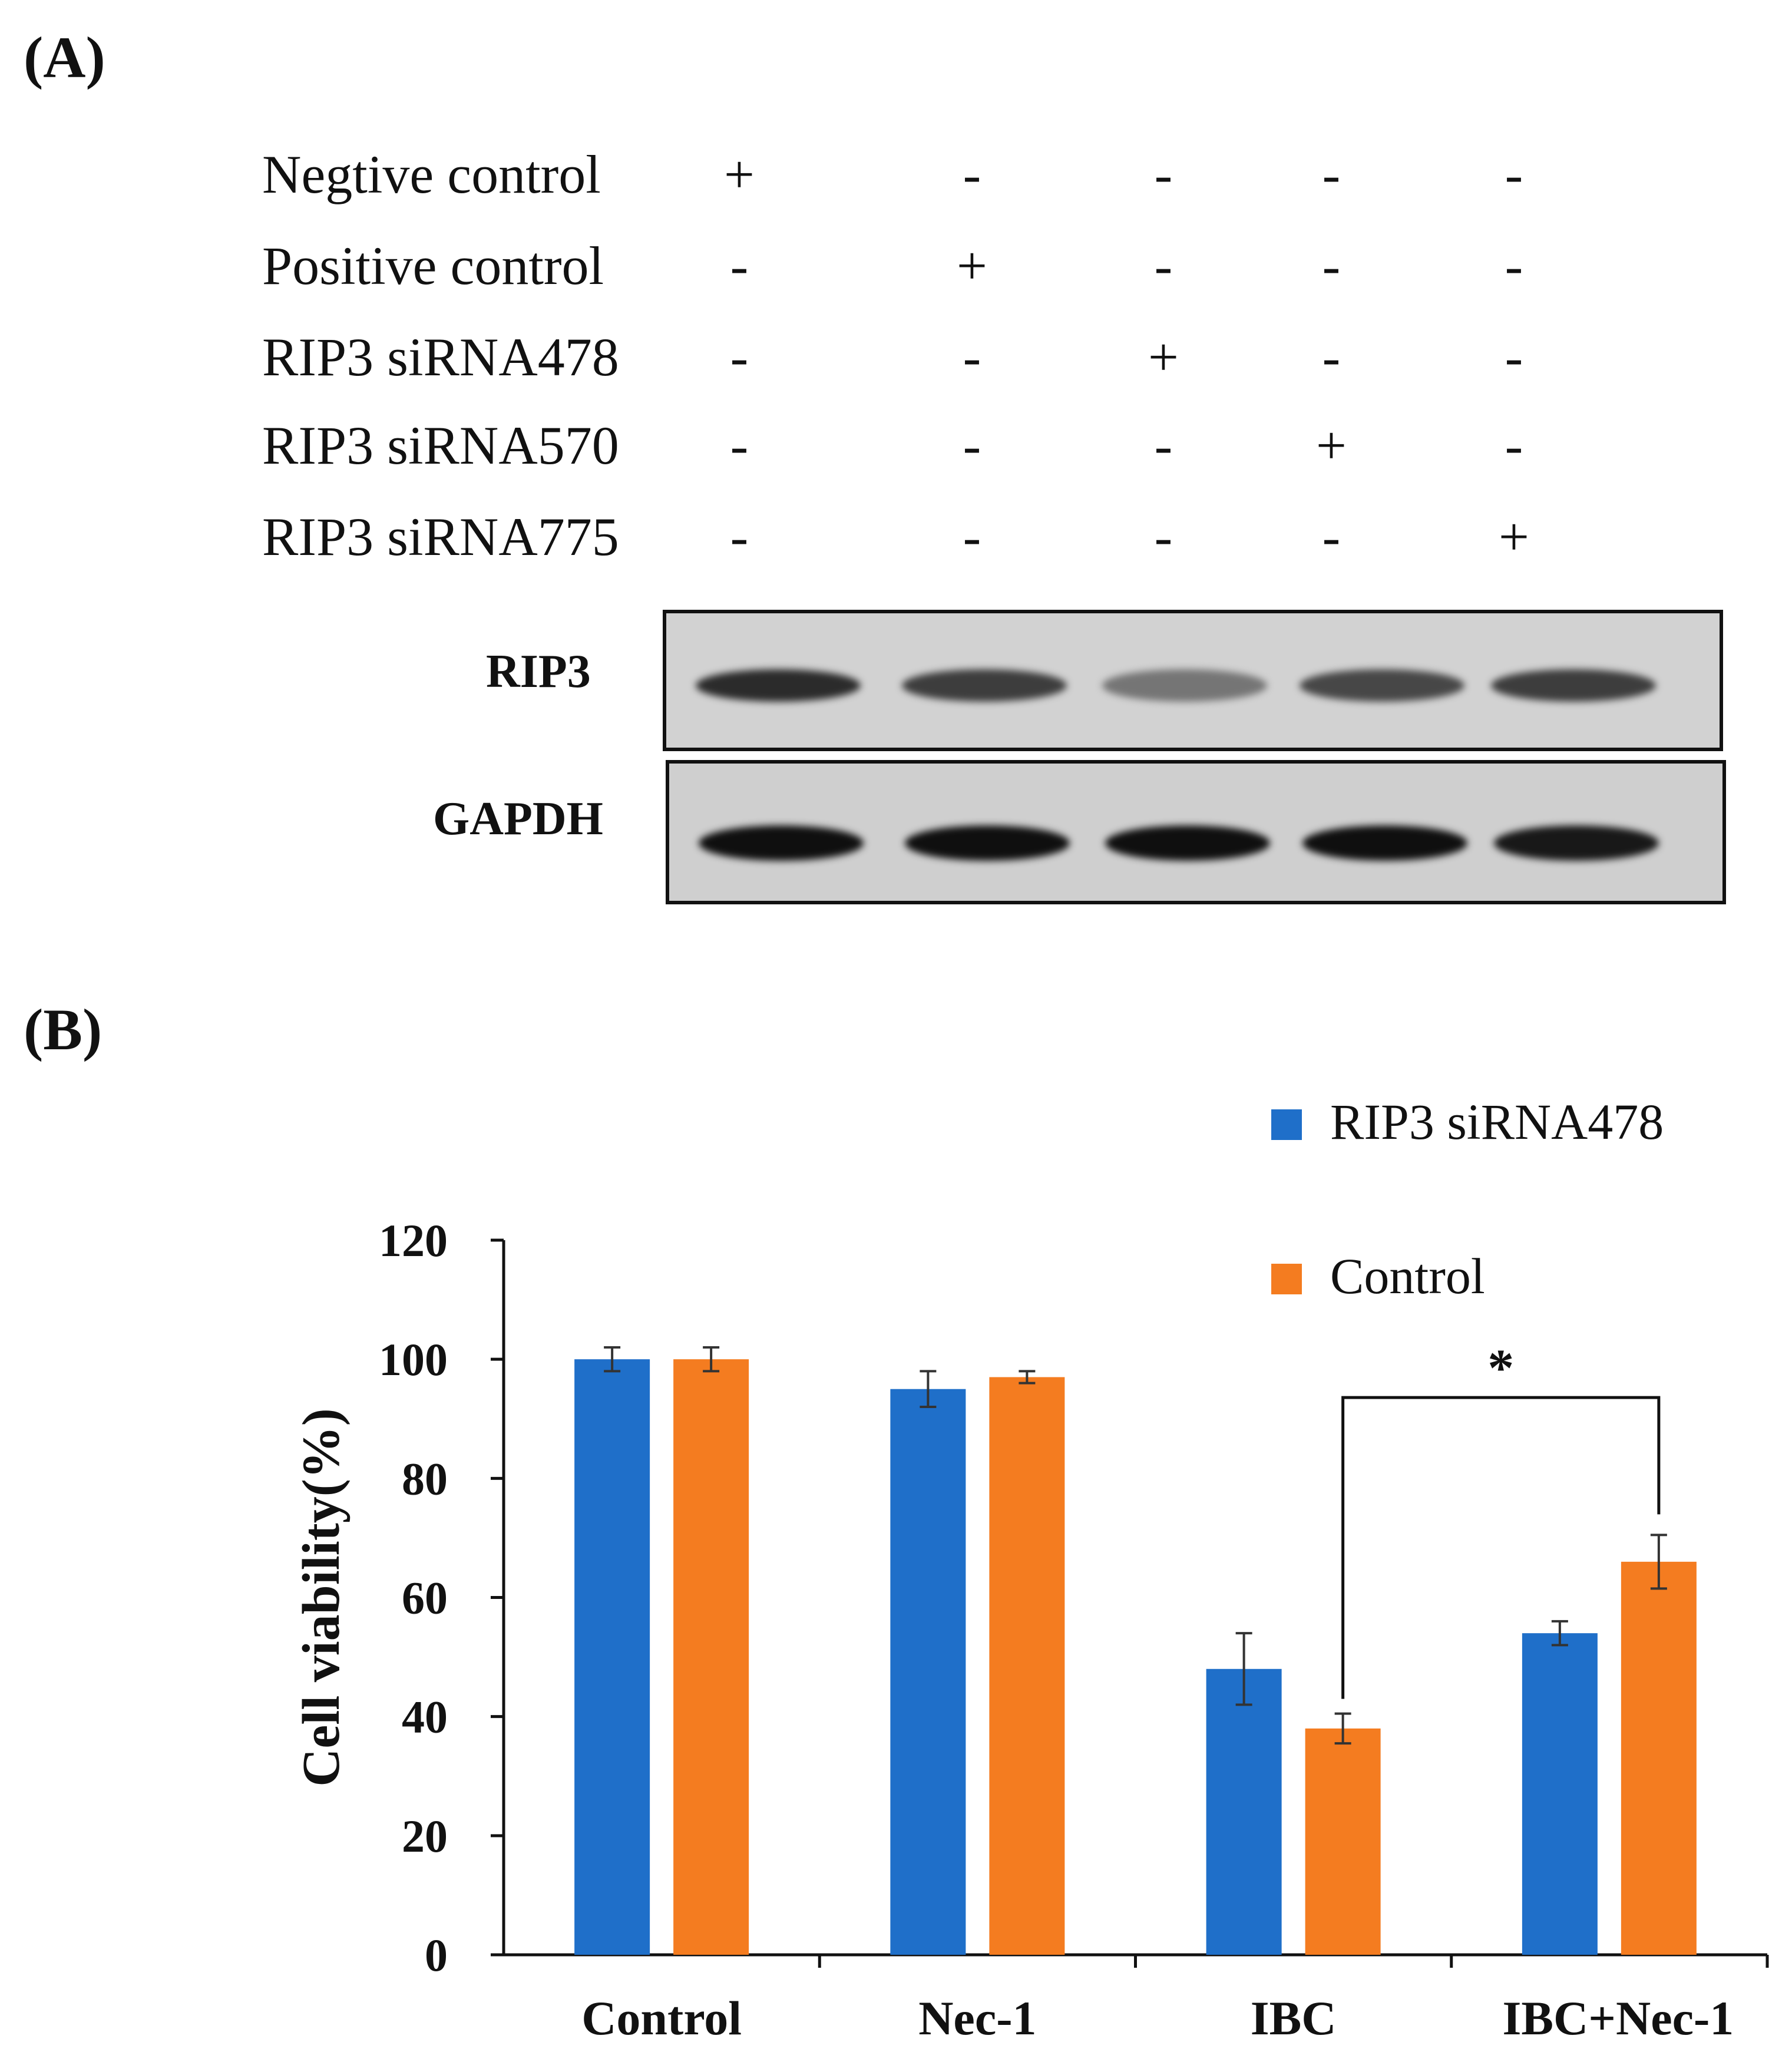 This screenshot has width=1792, height=2052. I want to click on y-tick-label: 40, so click(425, 1717).